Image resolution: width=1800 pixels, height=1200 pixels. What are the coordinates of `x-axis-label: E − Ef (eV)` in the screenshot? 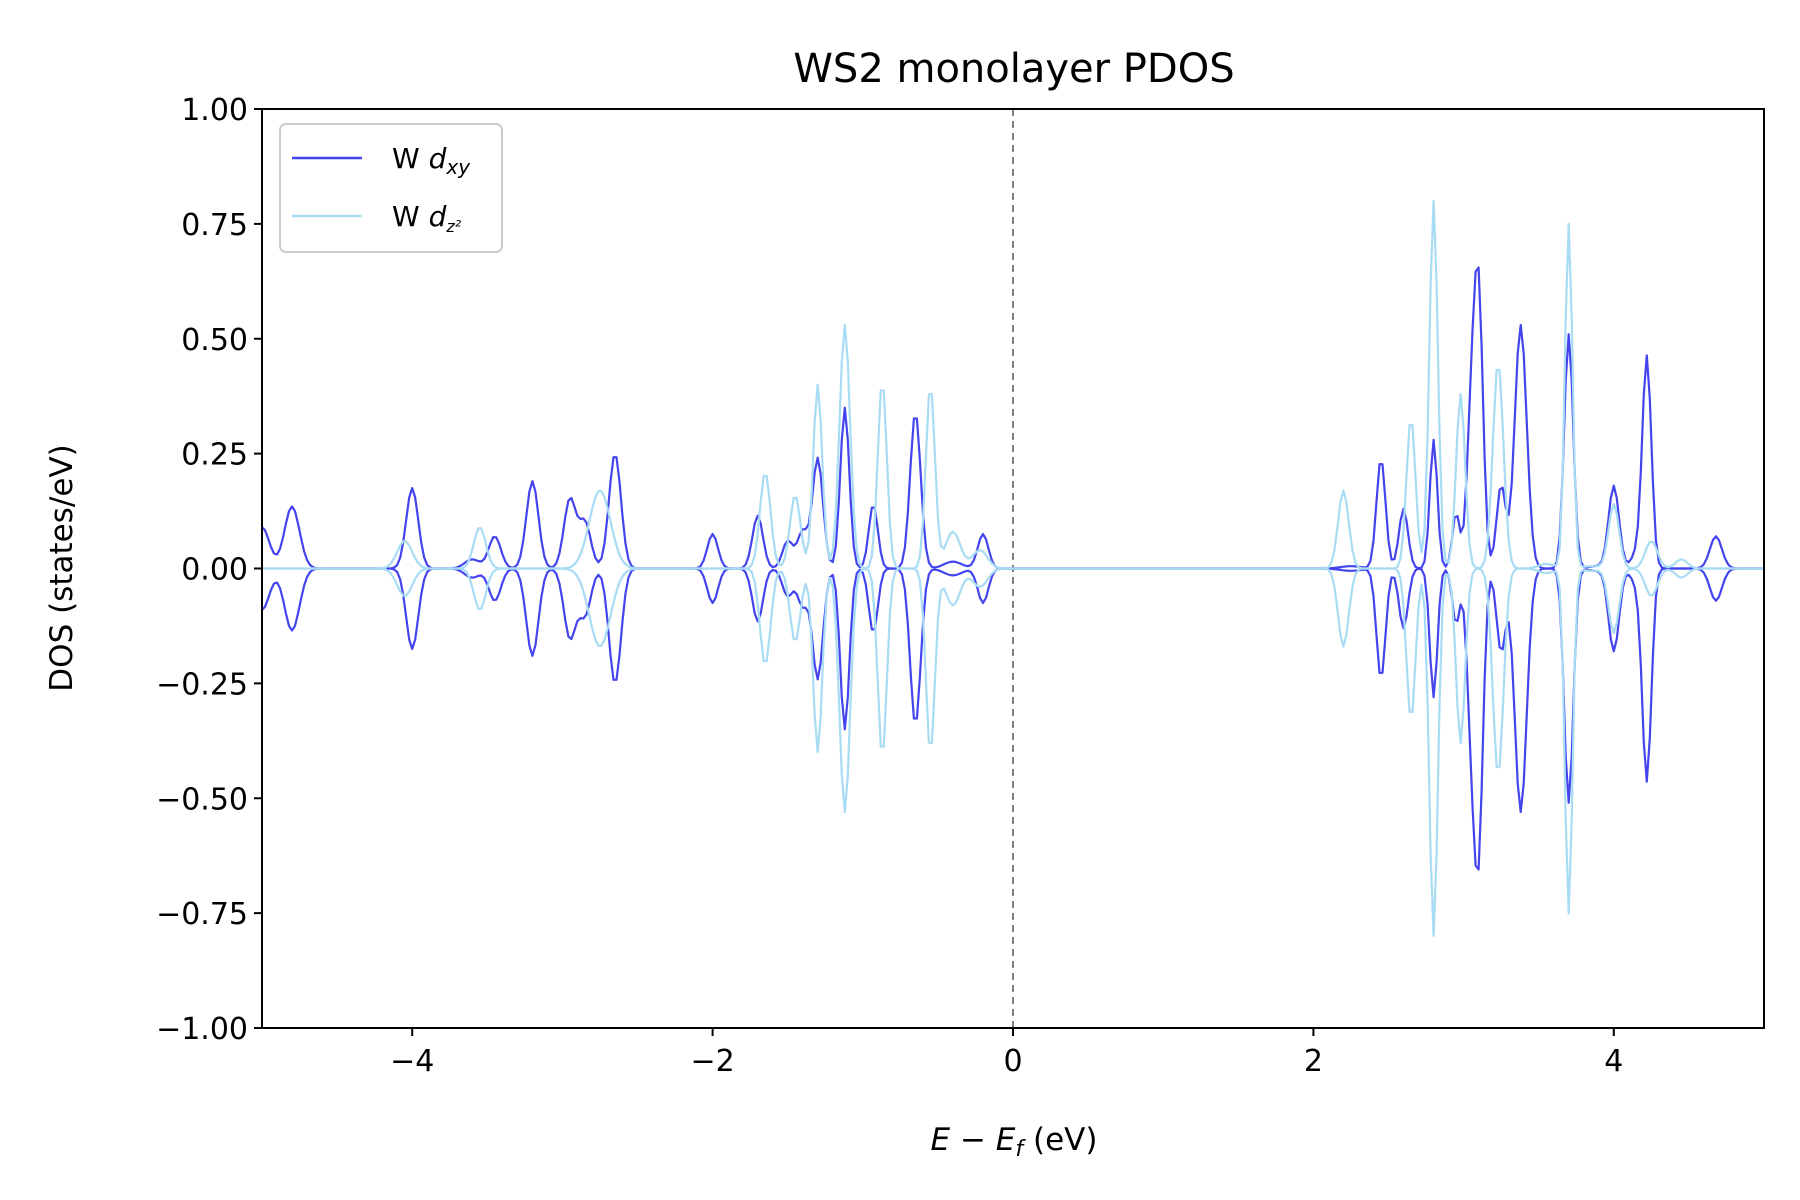 It's located at (1014, 1142).